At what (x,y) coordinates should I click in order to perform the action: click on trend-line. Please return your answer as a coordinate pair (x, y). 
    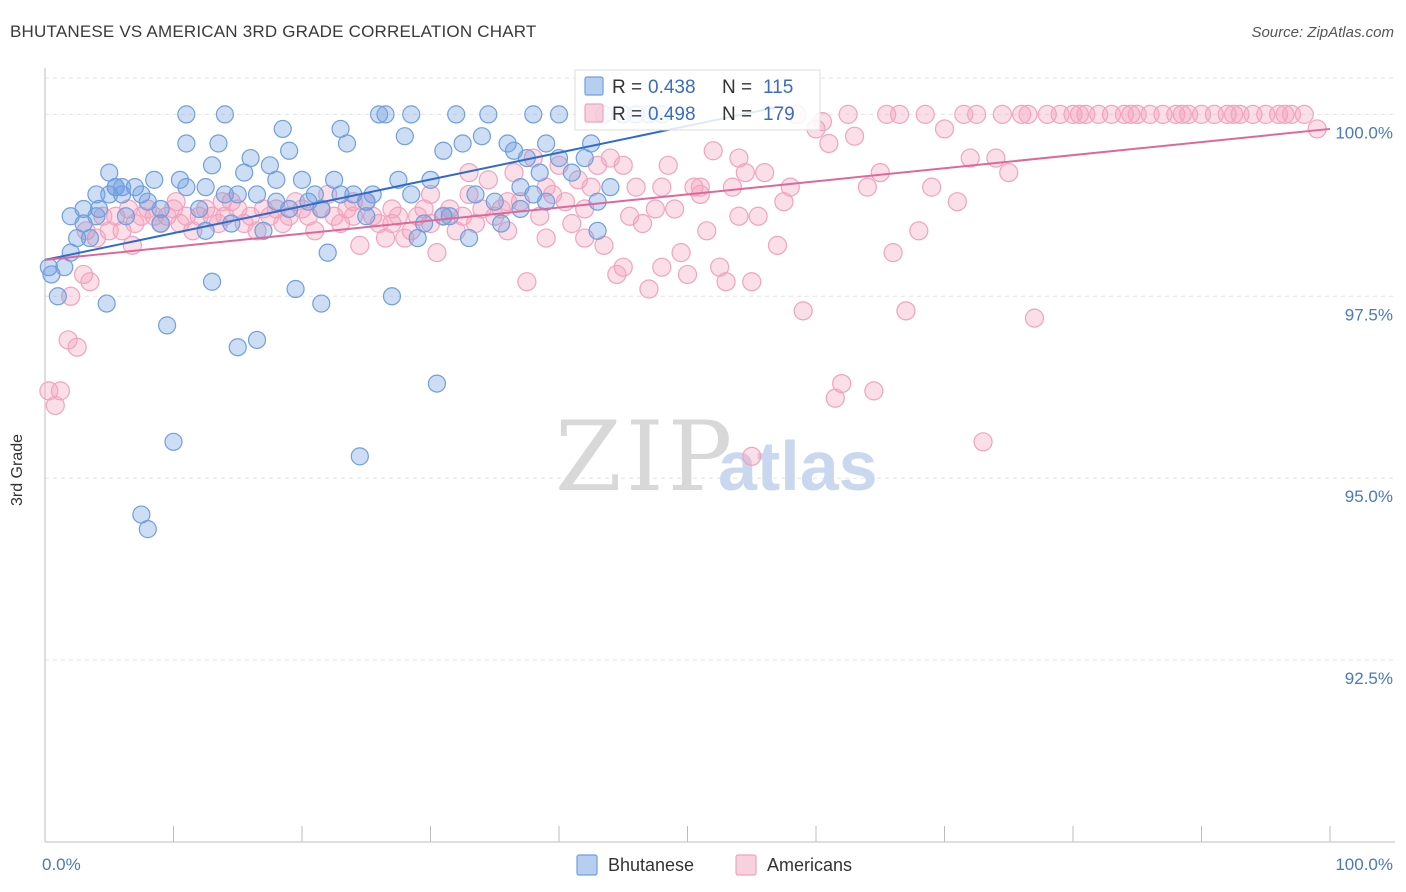
    Looking at the image, I should click on (687, 194).